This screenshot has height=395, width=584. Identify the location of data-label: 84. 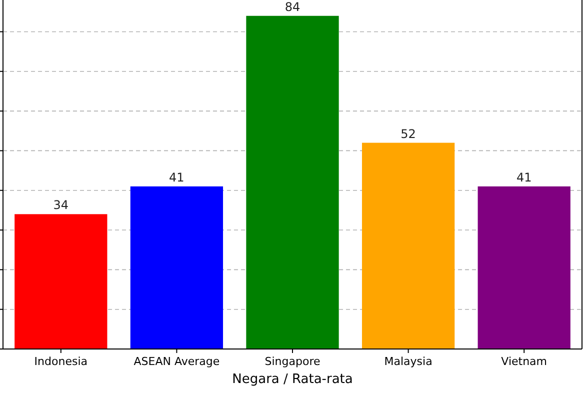
(292, 7).